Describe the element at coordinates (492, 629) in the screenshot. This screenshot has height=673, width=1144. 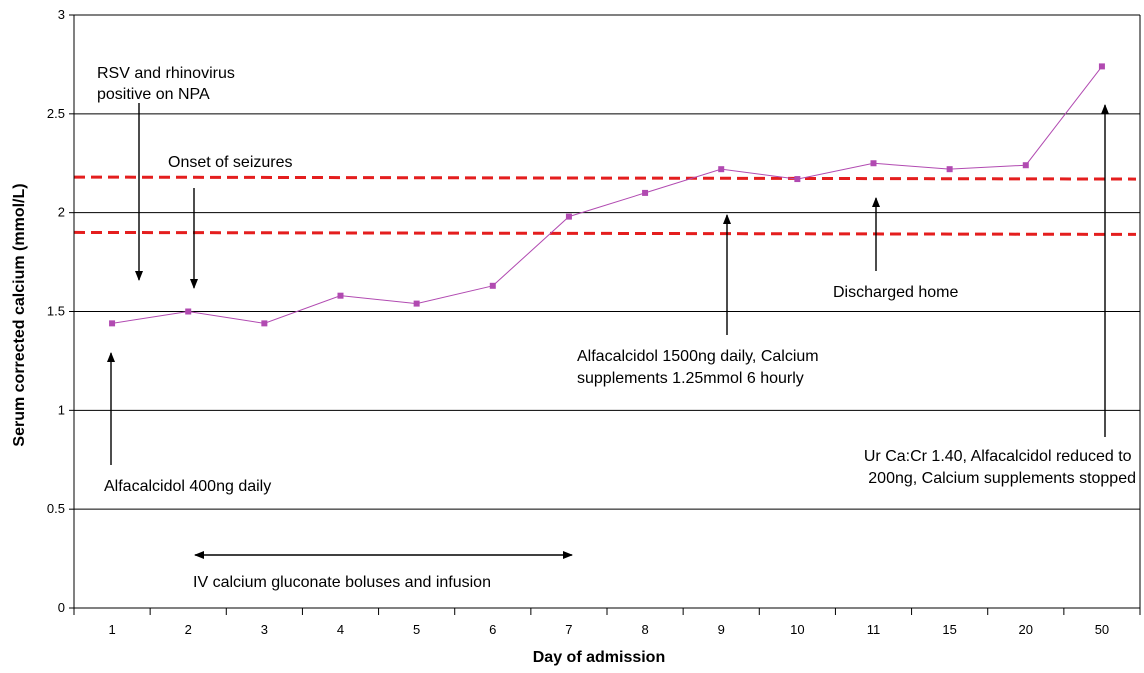
I see `x-tick-label-5: 6` at that location.